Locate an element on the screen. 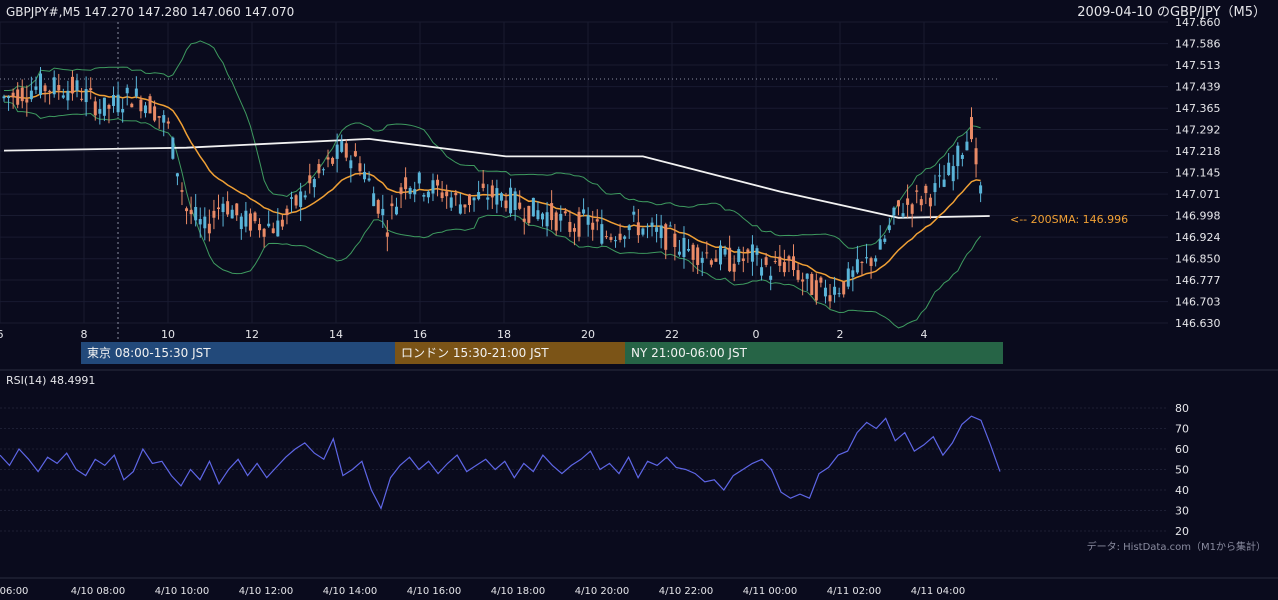 The image size is (1278, 600). source-note: データ: HistData.com（M1から集計） is located at coordinates (1176, 546).